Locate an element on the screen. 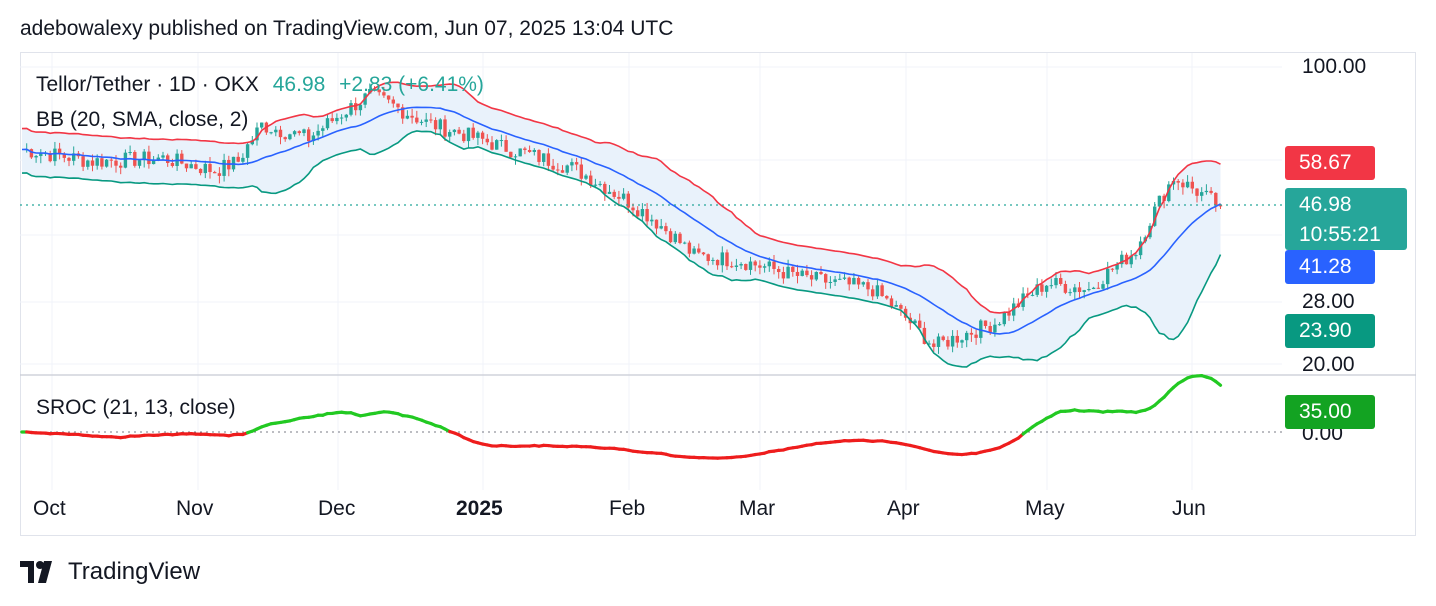  y-tick-20: 20.00 is located at coordinates (1328, 364).